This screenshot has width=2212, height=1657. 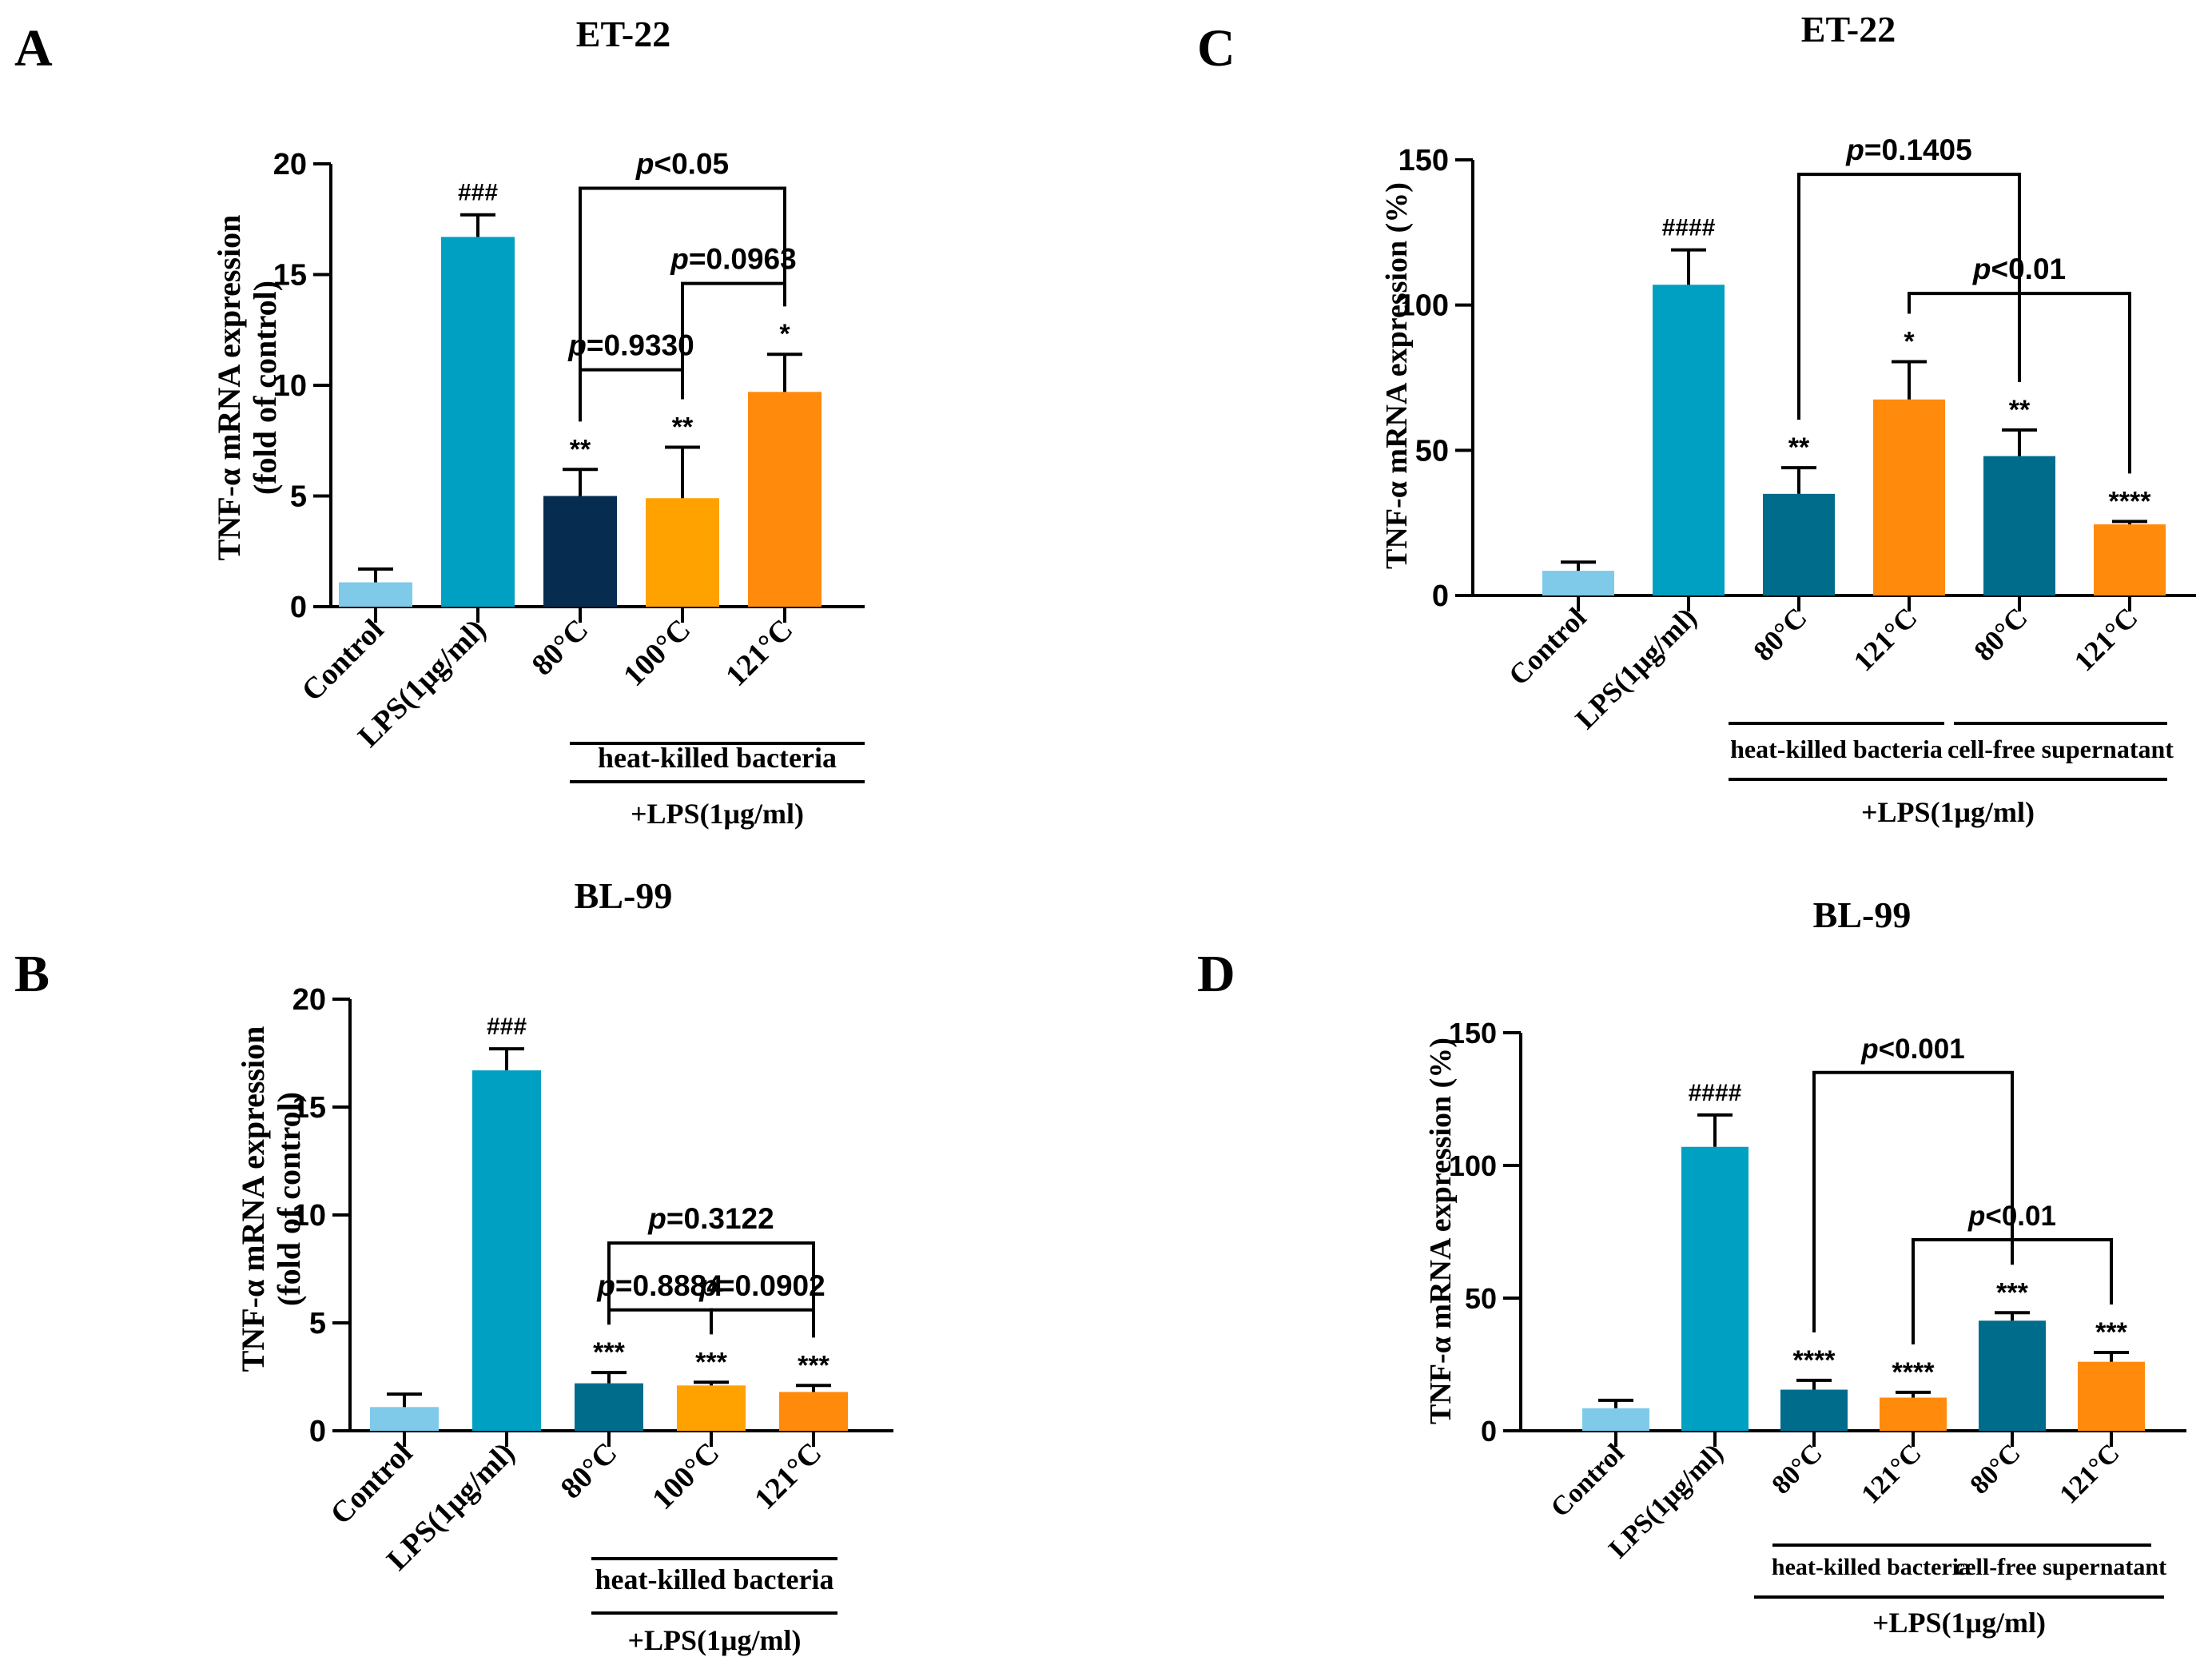 I want to click on p-value-label-2: p=0.9330, so click(x=630, y=345).